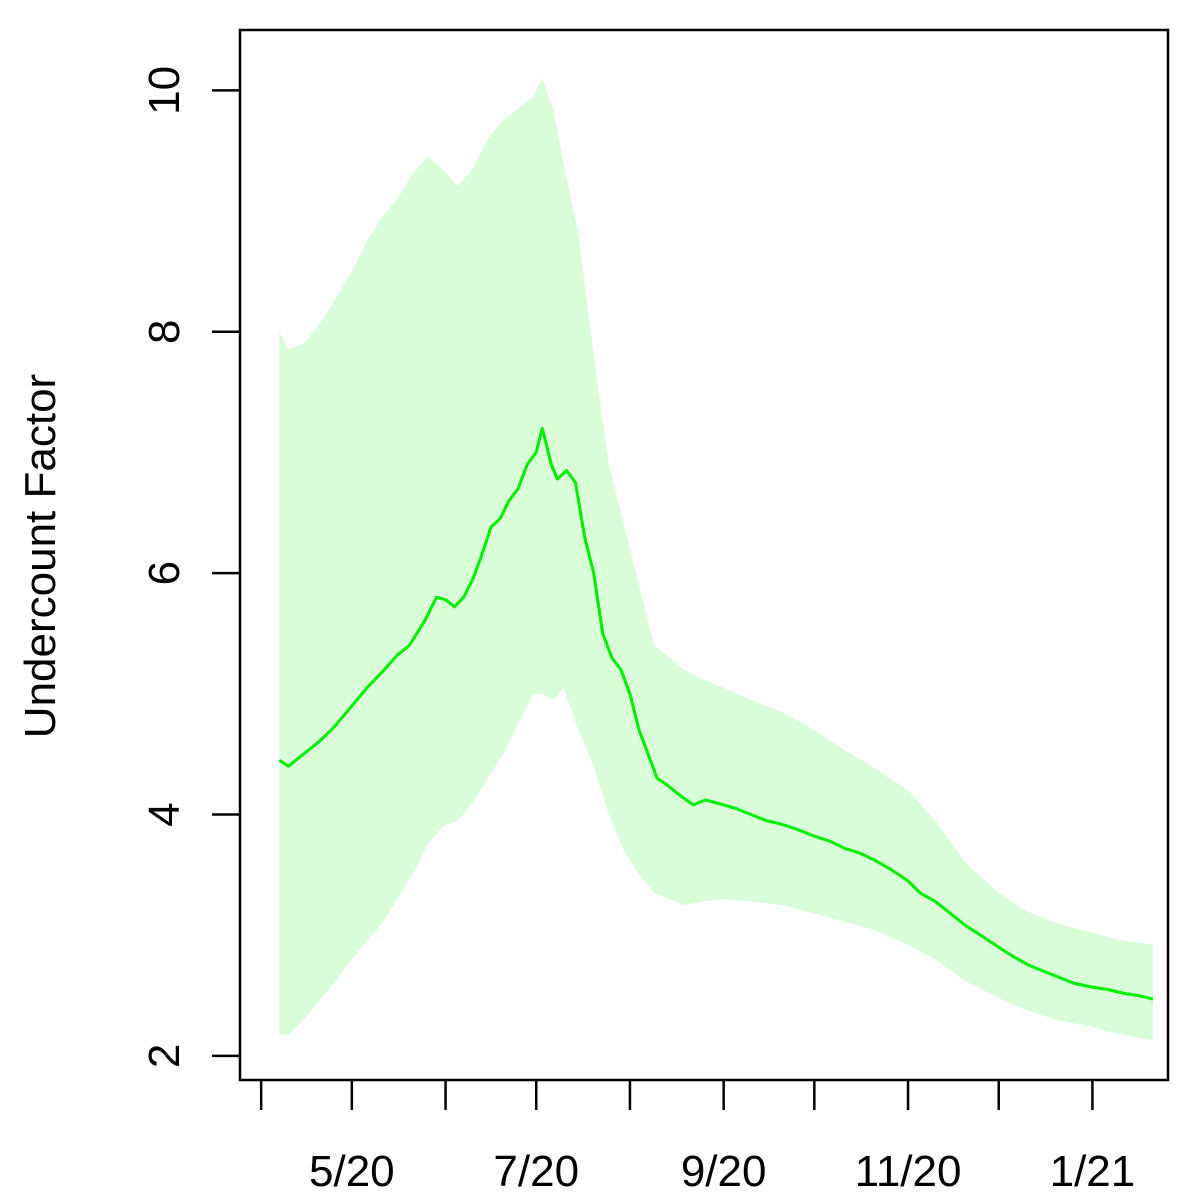 Image resolution: width=1200 pixels, height=1200 pixels. I want to click on y-tick-label: 6, so click(164, 573).